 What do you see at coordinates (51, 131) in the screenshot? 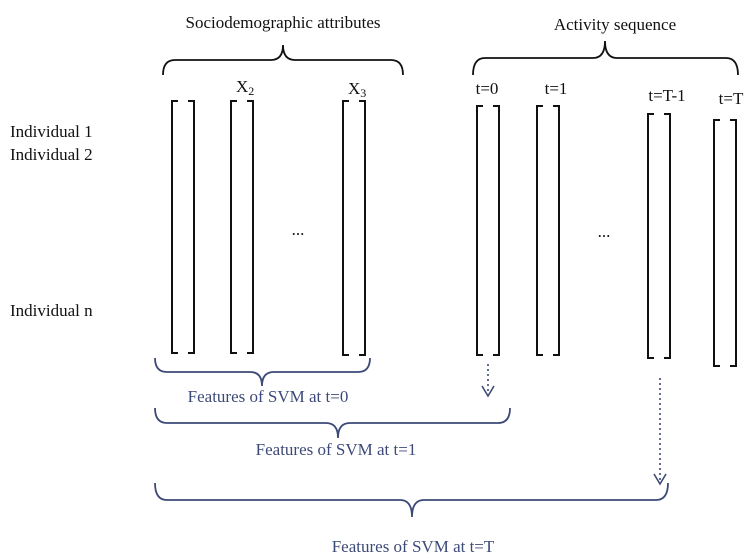
I see `row-label: Individual 1` at bounding box center [51, 131].